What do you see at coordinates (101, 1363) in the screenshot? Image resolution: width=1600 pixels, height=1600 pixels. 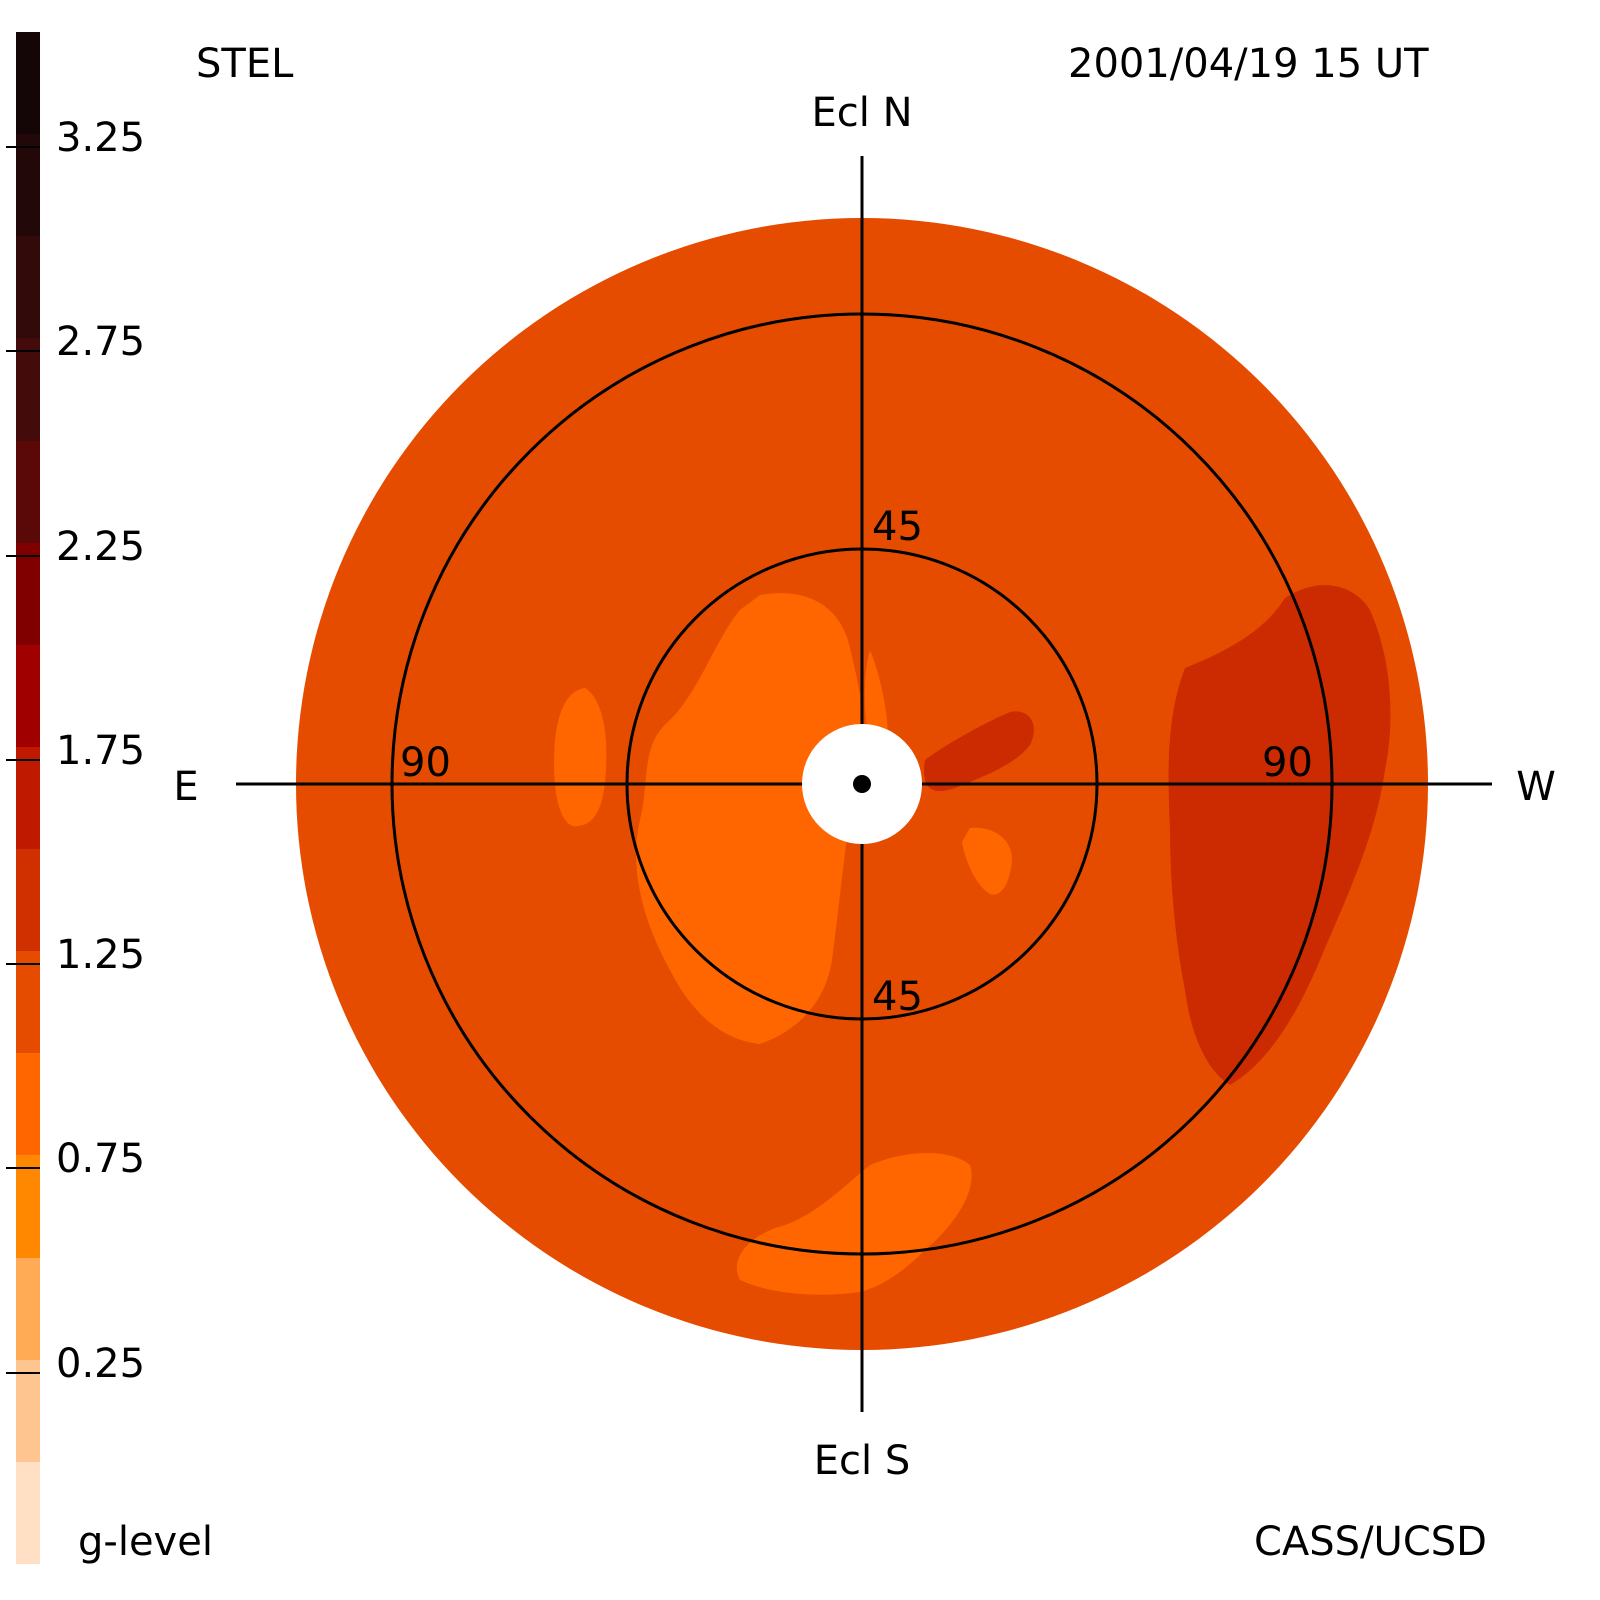 I see `color-scale-tick-label: 0.25` at bounding box center [101, 1363].